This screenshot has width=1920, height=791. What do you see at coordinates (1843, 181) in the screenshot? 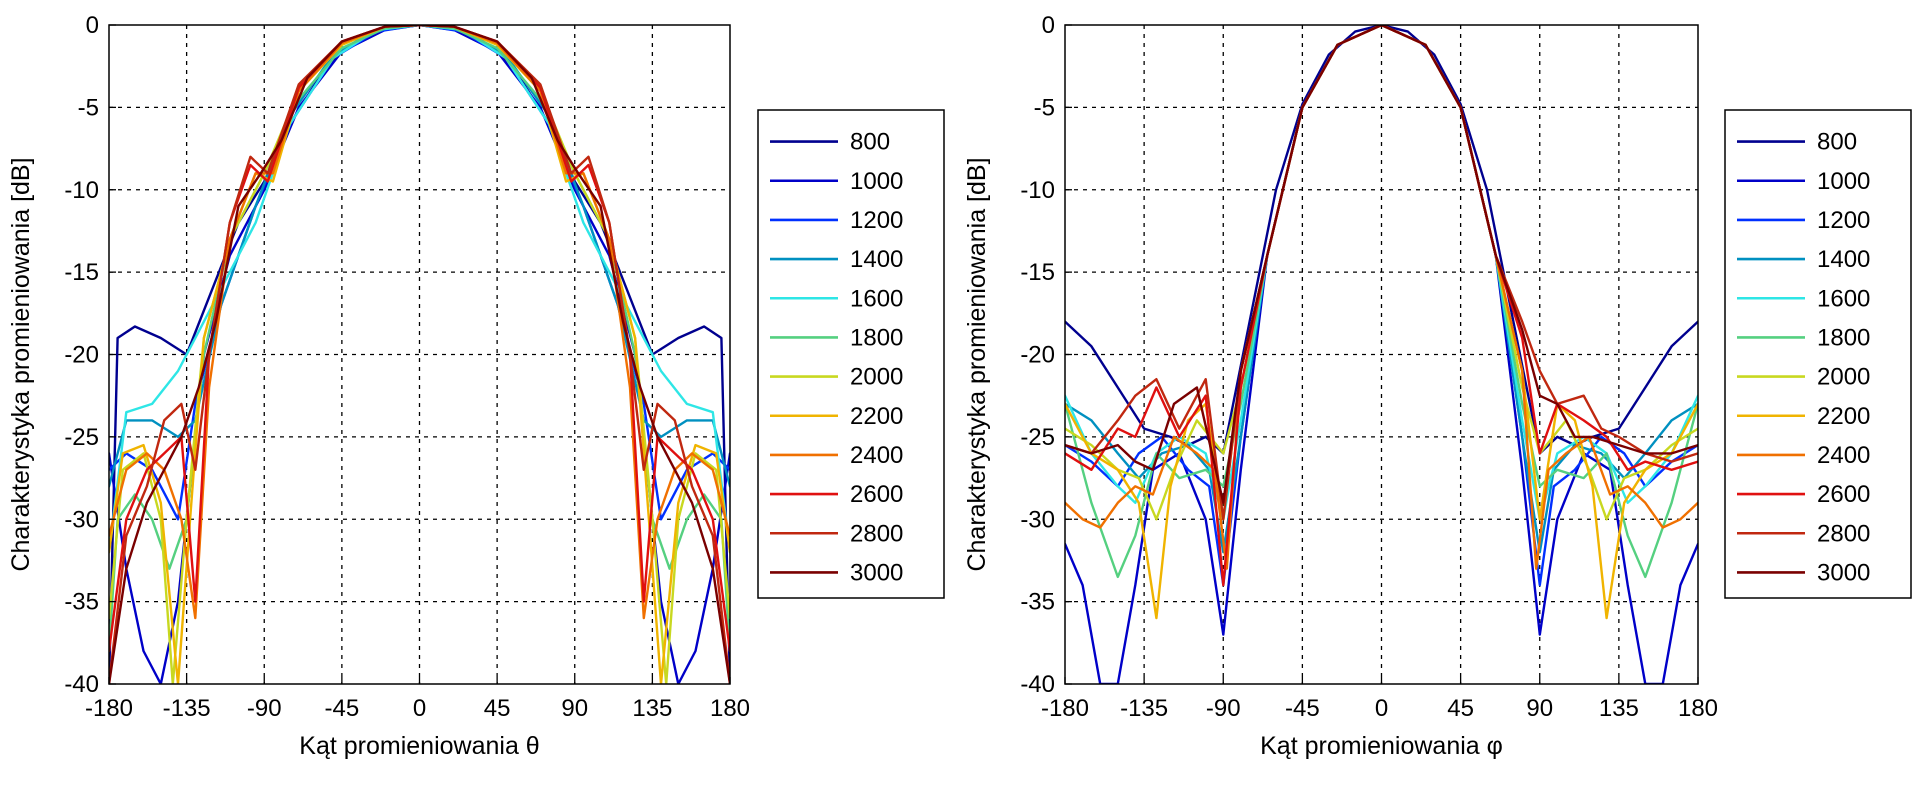
I see `legend-label: 1000` at bounding box center [1843, 181].